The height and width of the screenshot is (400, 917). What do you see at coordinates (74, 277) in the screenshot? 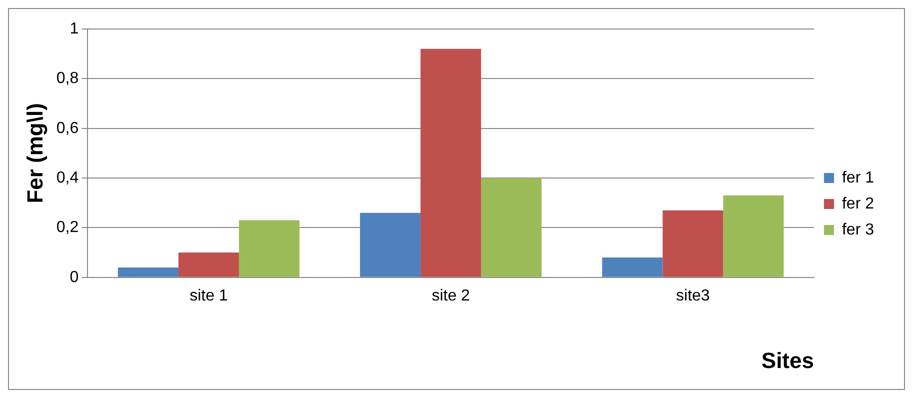
I see `y-tick-label: 0` at bounding box center [74, 277].